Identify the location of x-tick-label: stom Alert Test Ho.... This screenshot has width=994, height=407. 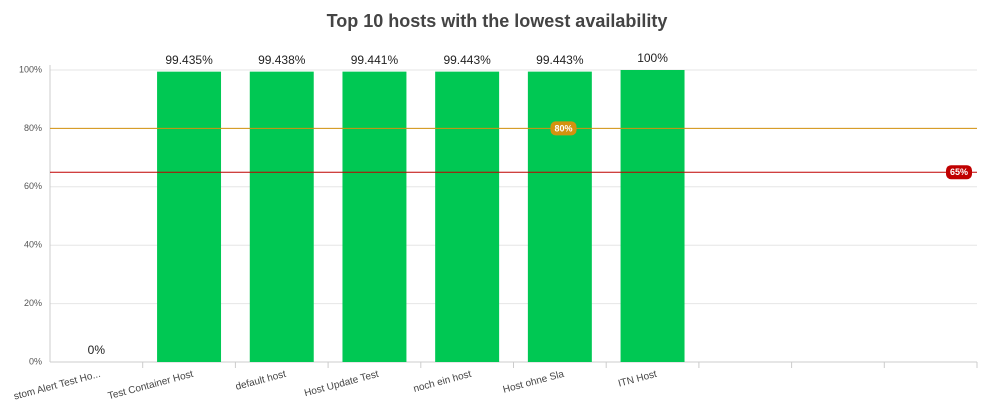
(57, 386).